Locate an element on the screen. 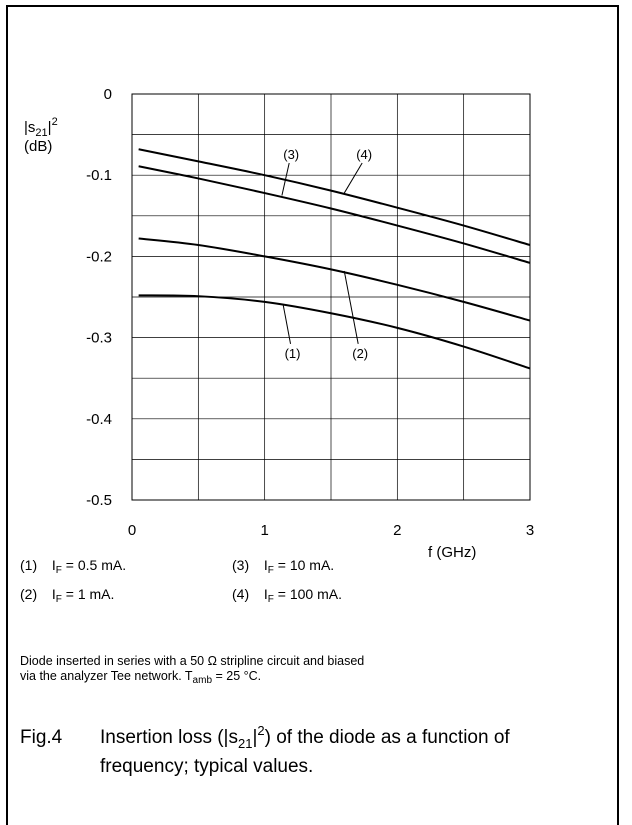 The image size is (632, 825). x-tick-label: 1 is located at coordinates (264, 530).